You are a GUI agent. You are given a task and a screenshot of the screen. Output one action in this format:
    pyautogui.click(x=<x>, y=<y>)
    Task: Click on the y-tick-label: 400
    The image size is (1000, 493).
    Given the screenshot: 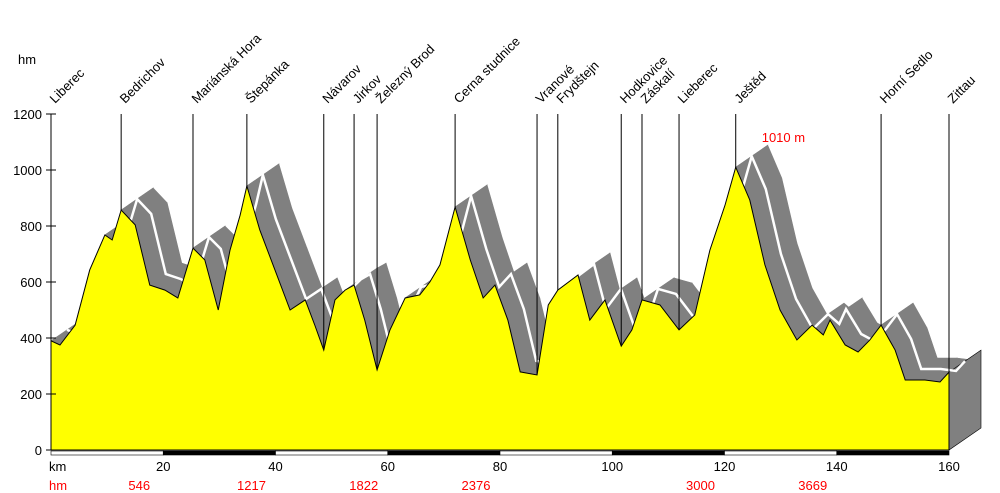 What is the action you would take?
    pyautogui.click(x=31, y=338)
    